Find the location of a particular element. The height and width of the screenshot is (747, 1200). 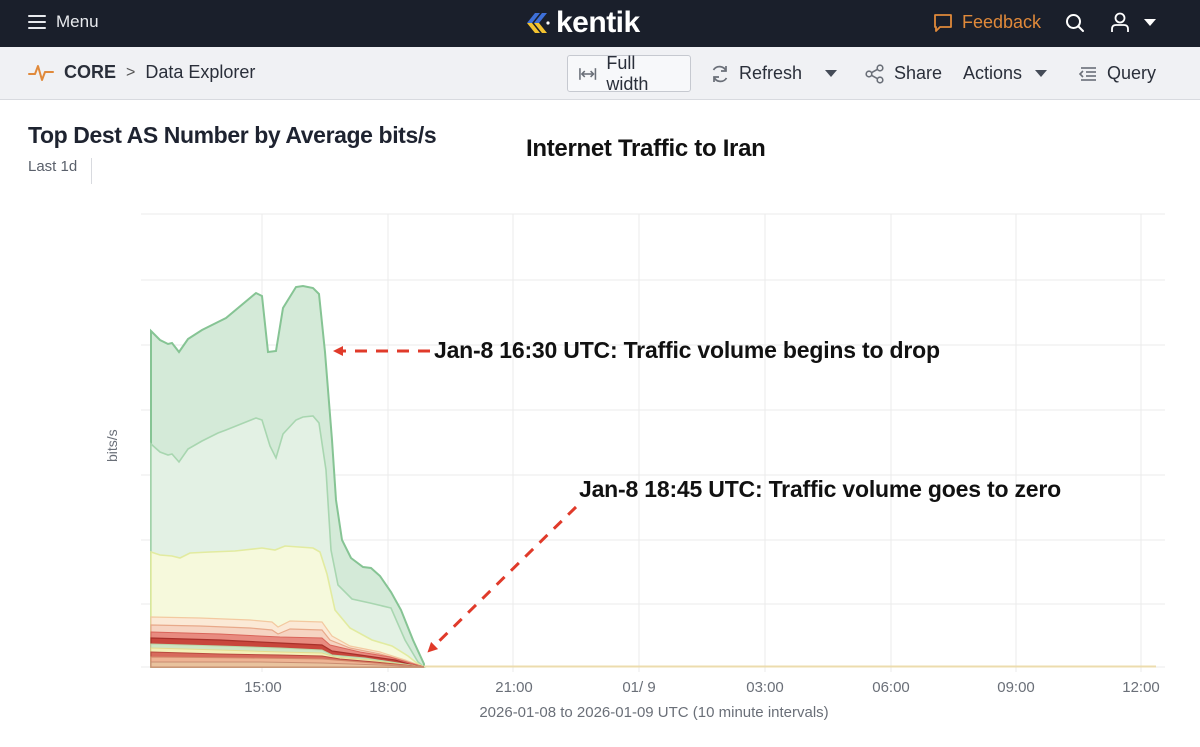

top-nav-bar: Menu kentik Feedback is located at coordinates (600, 23).